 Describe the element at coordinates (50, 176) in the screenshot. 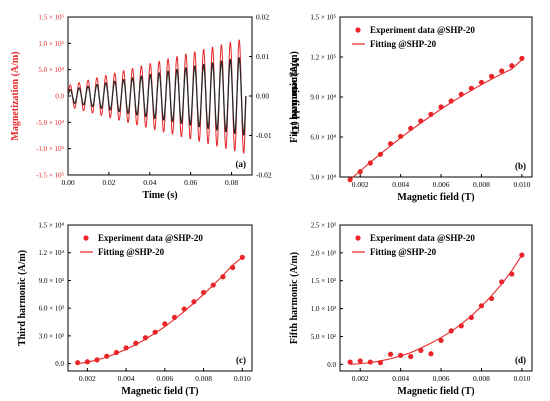

I see `y-tick-label: -1.5 × 10⁵` at that location.